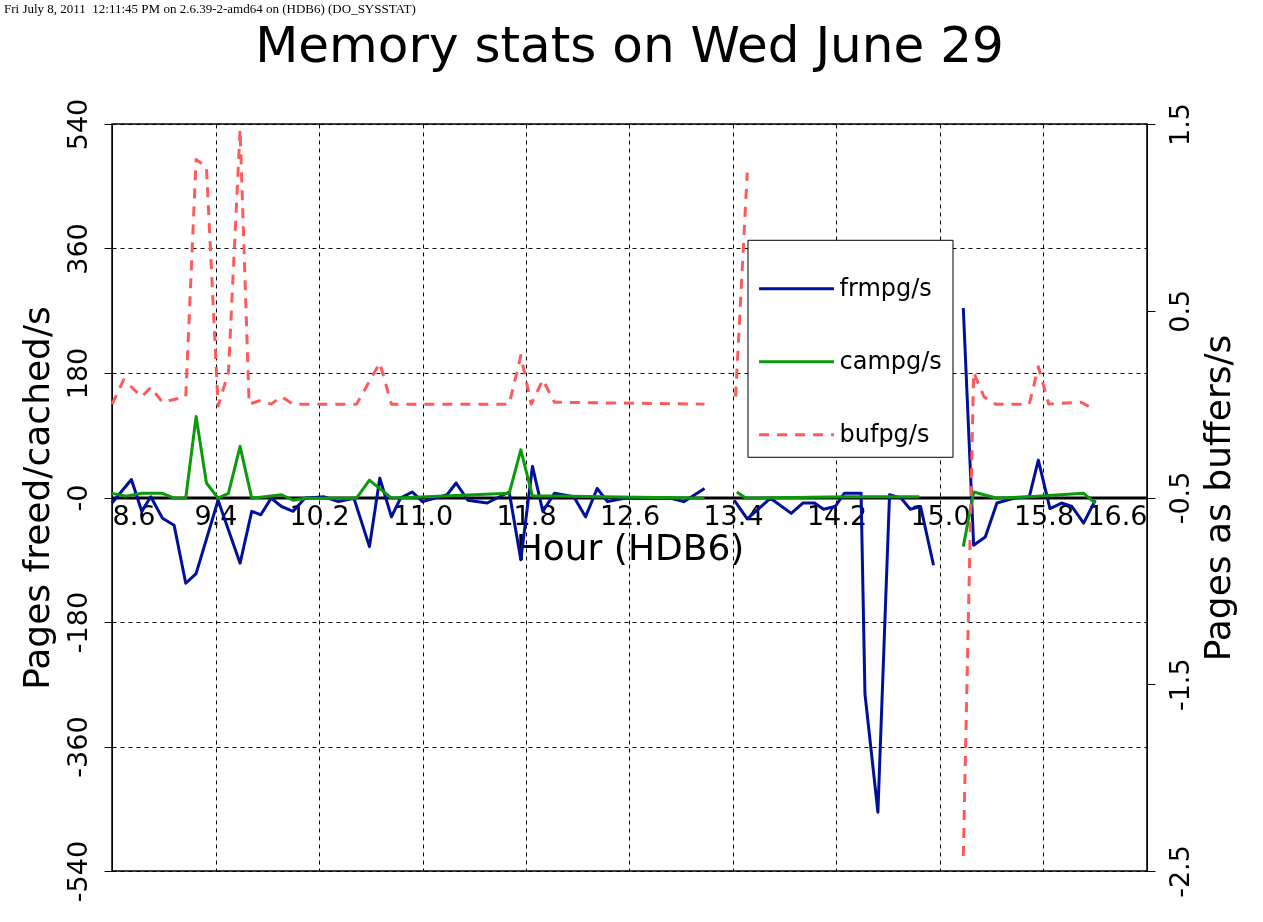  Describe the element at coordinates (77, 622) in the screenshot. I see `y-tick-label: -180` at that location.